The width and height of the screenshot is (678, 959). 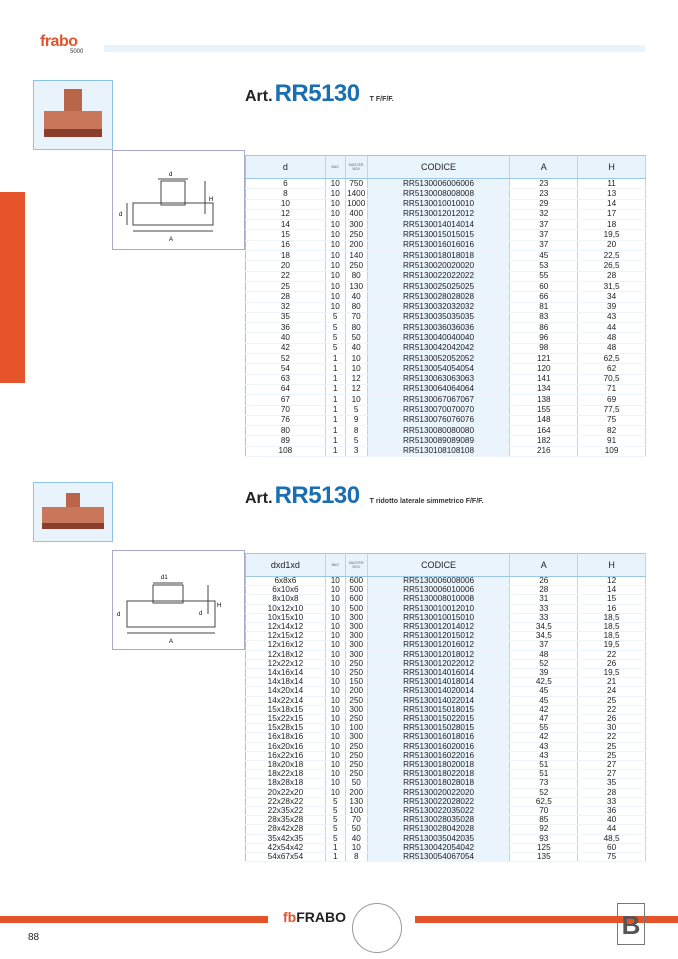 What do you see at coordinates (611, 167) in the screenshot?
I see `column-header: H` at bounding box center [611, 167].